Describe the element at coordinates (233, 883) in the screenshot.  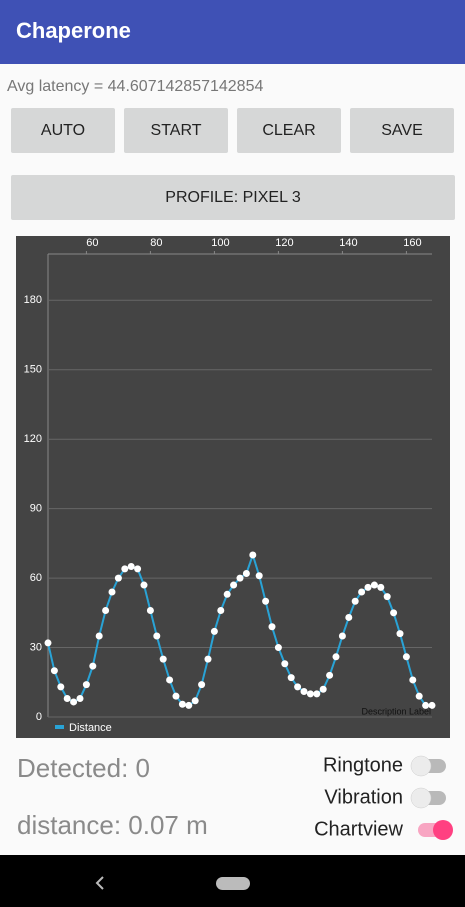
I see `home-button` at that location.